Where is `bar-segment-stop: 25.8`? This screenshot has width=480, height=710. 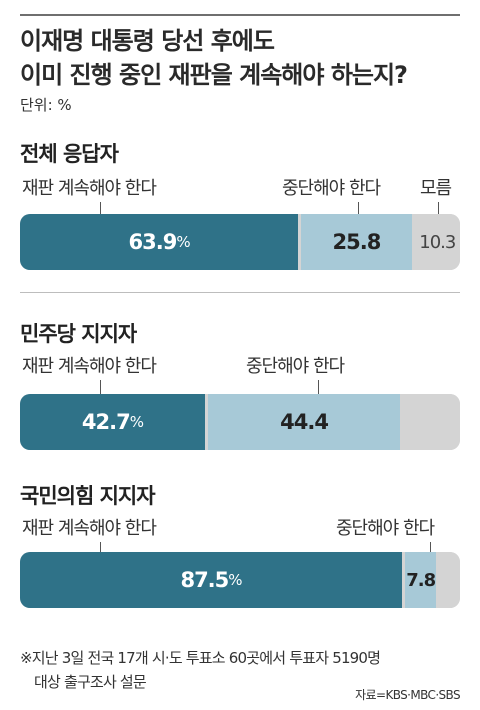 bar-segment-stop: 25.8 is located at coordinates (356, 242).